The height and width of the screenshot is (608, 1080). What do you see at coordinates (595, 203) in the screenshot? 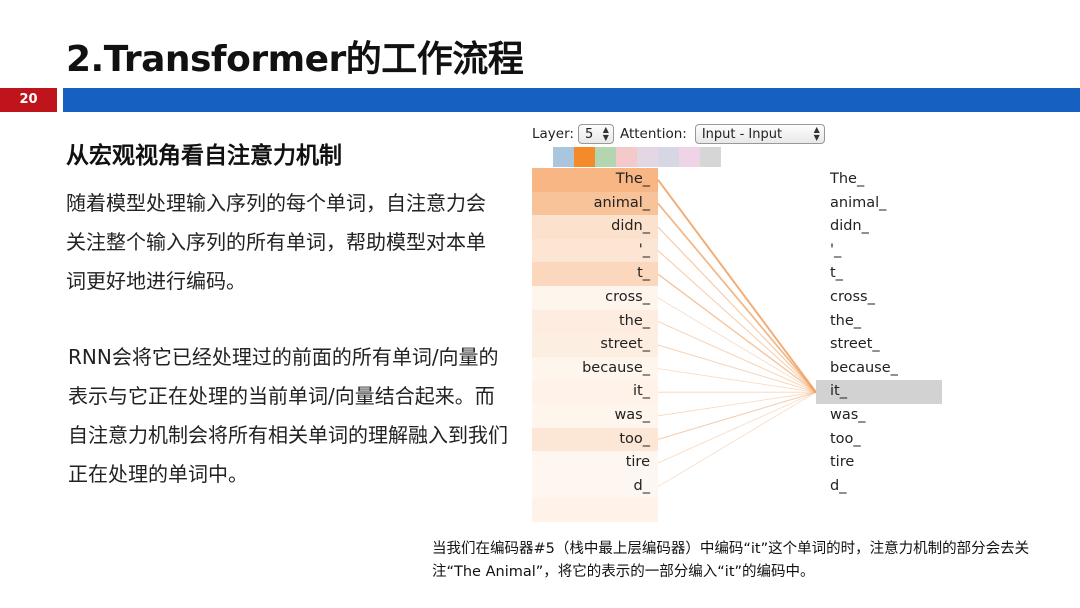
I see `source-token: animal_` at bounding box center [595, 203].